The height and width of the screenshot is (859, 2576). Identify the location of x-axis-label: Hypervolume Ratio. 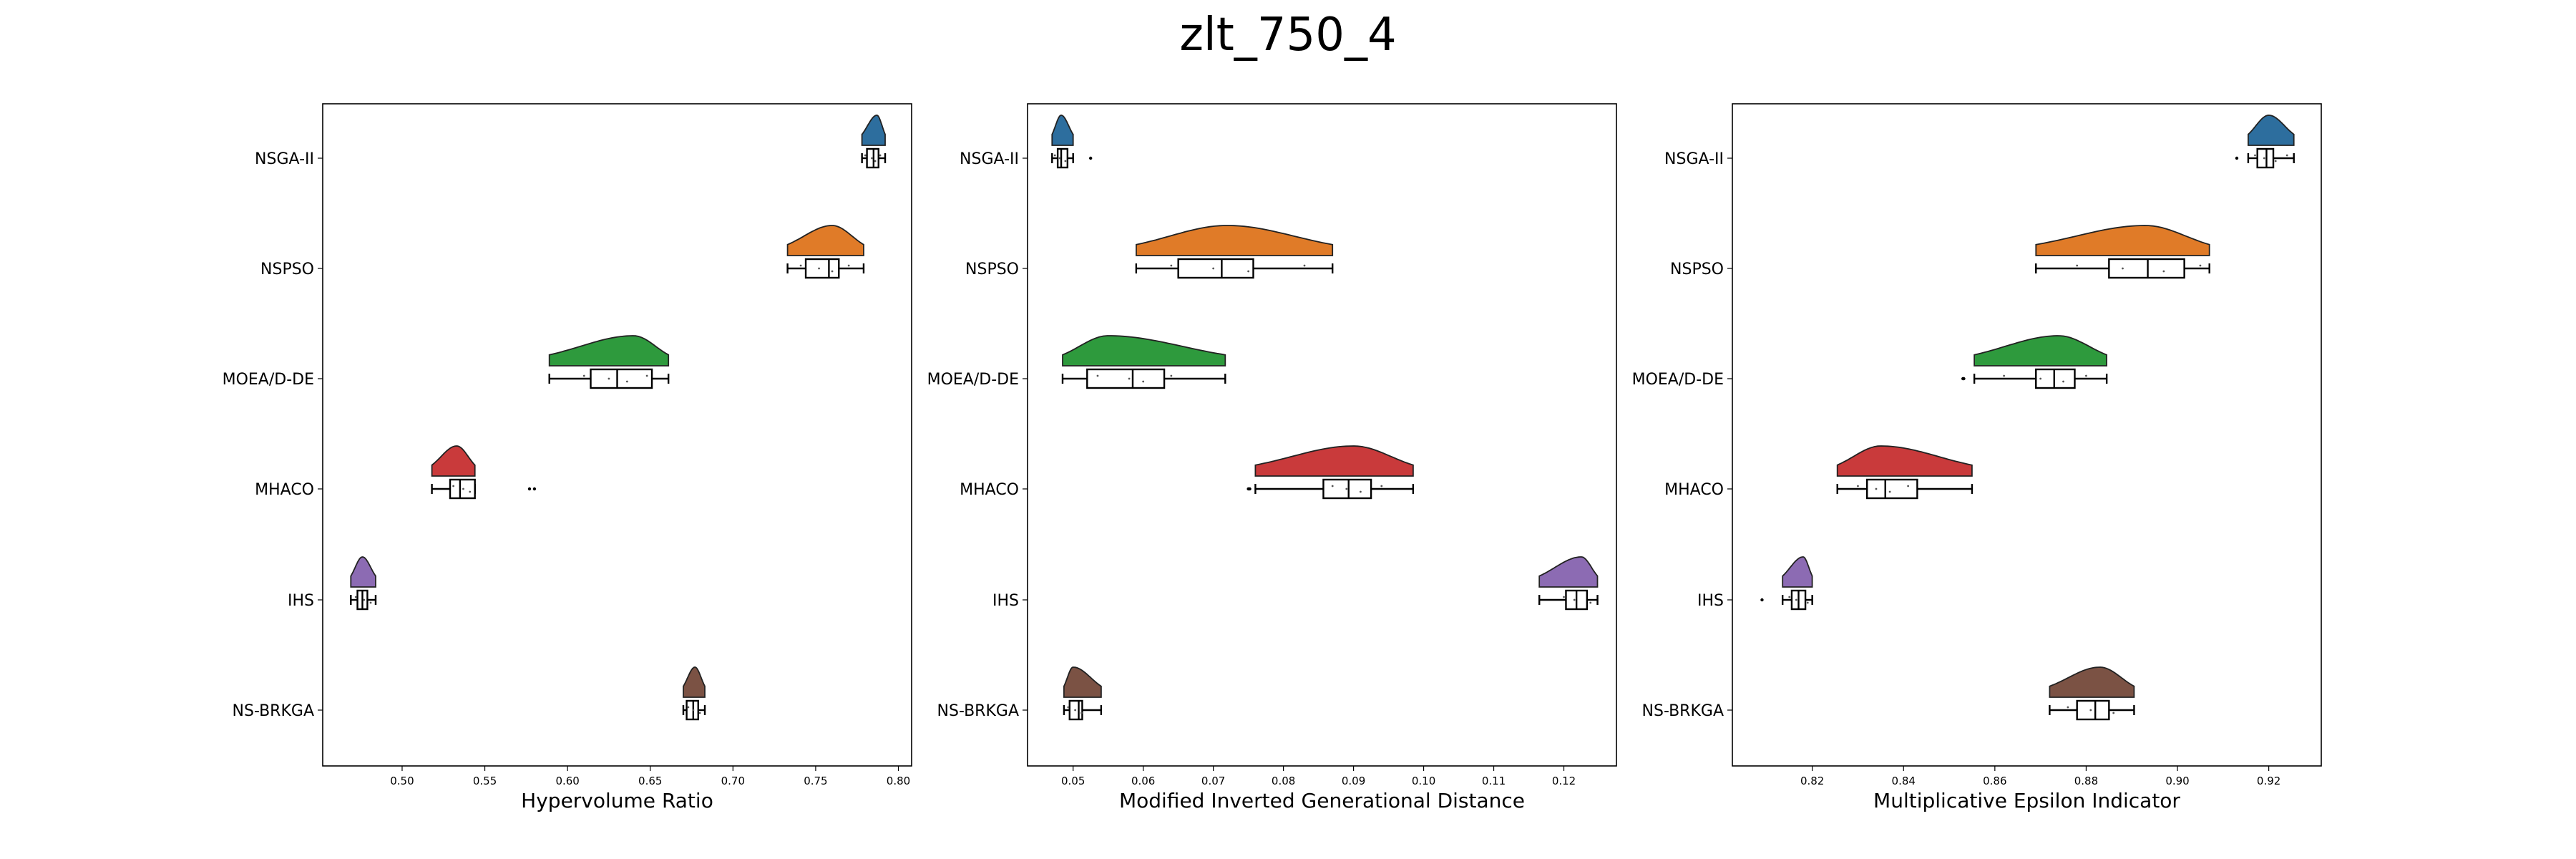
(617, 800).